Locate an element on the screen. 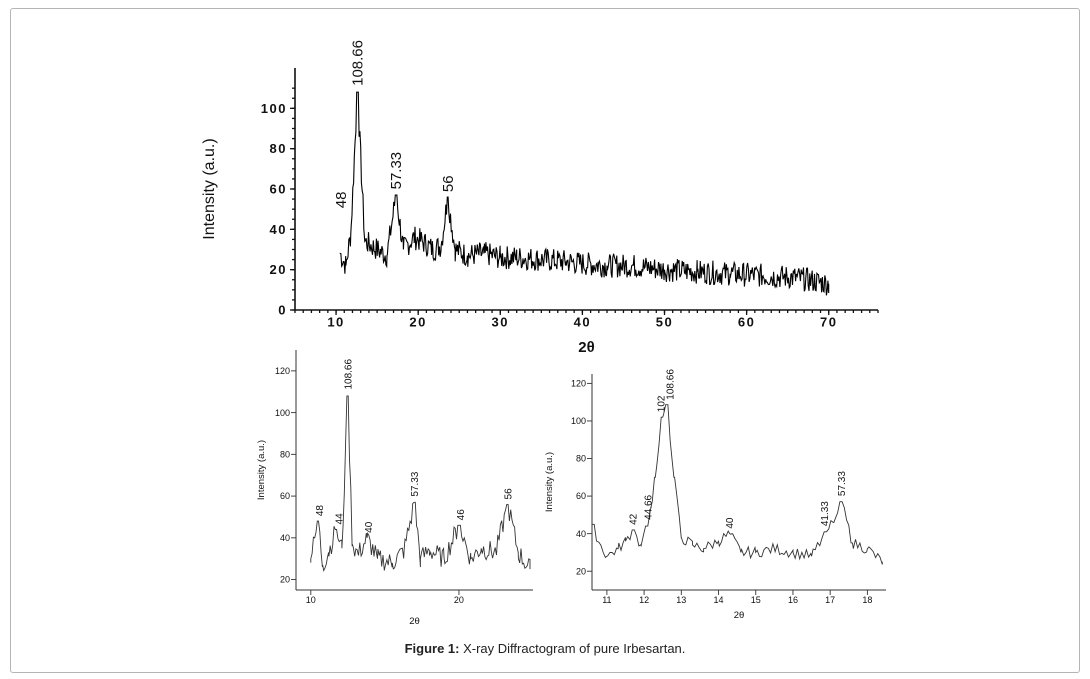 The image size is (1090, 679). peak-label: 44 is located at coordinates (339, 519).